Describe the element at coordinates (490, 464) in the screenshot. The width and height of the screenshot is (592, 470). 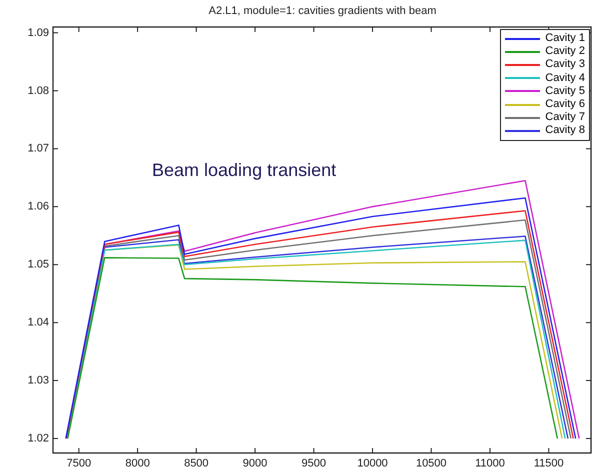
I see `x-tick-label: 11000` at that location.